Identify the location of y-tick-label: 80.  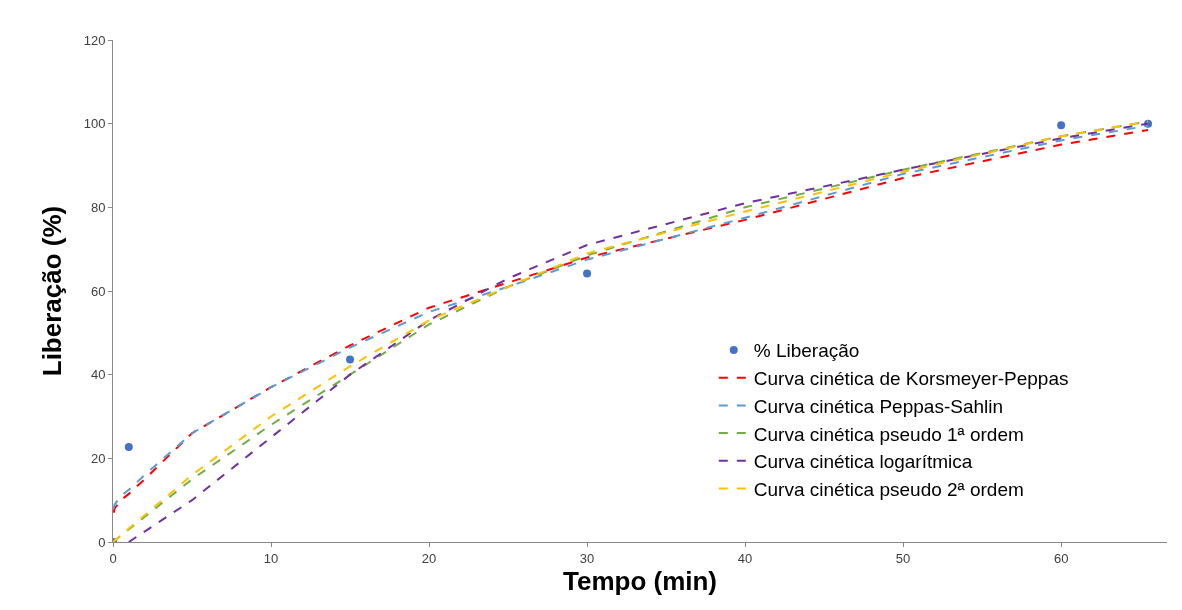
(98, 207).